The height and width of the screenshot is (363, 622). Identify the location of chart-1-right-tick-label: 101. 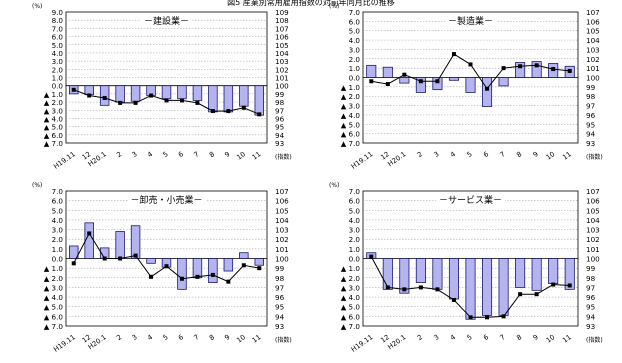
(593, 68).